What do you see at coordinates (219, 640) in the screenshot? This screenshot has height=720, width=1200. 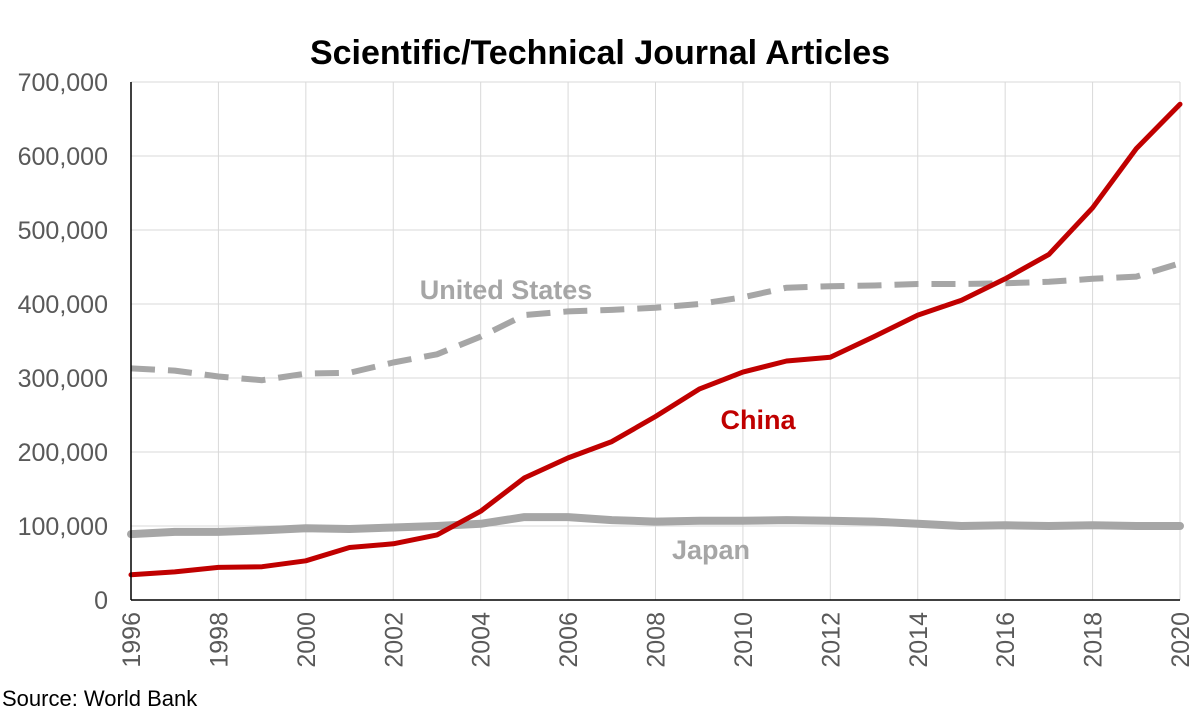 I see `x-tick-label: 1998` at bounding box center [219, 640].